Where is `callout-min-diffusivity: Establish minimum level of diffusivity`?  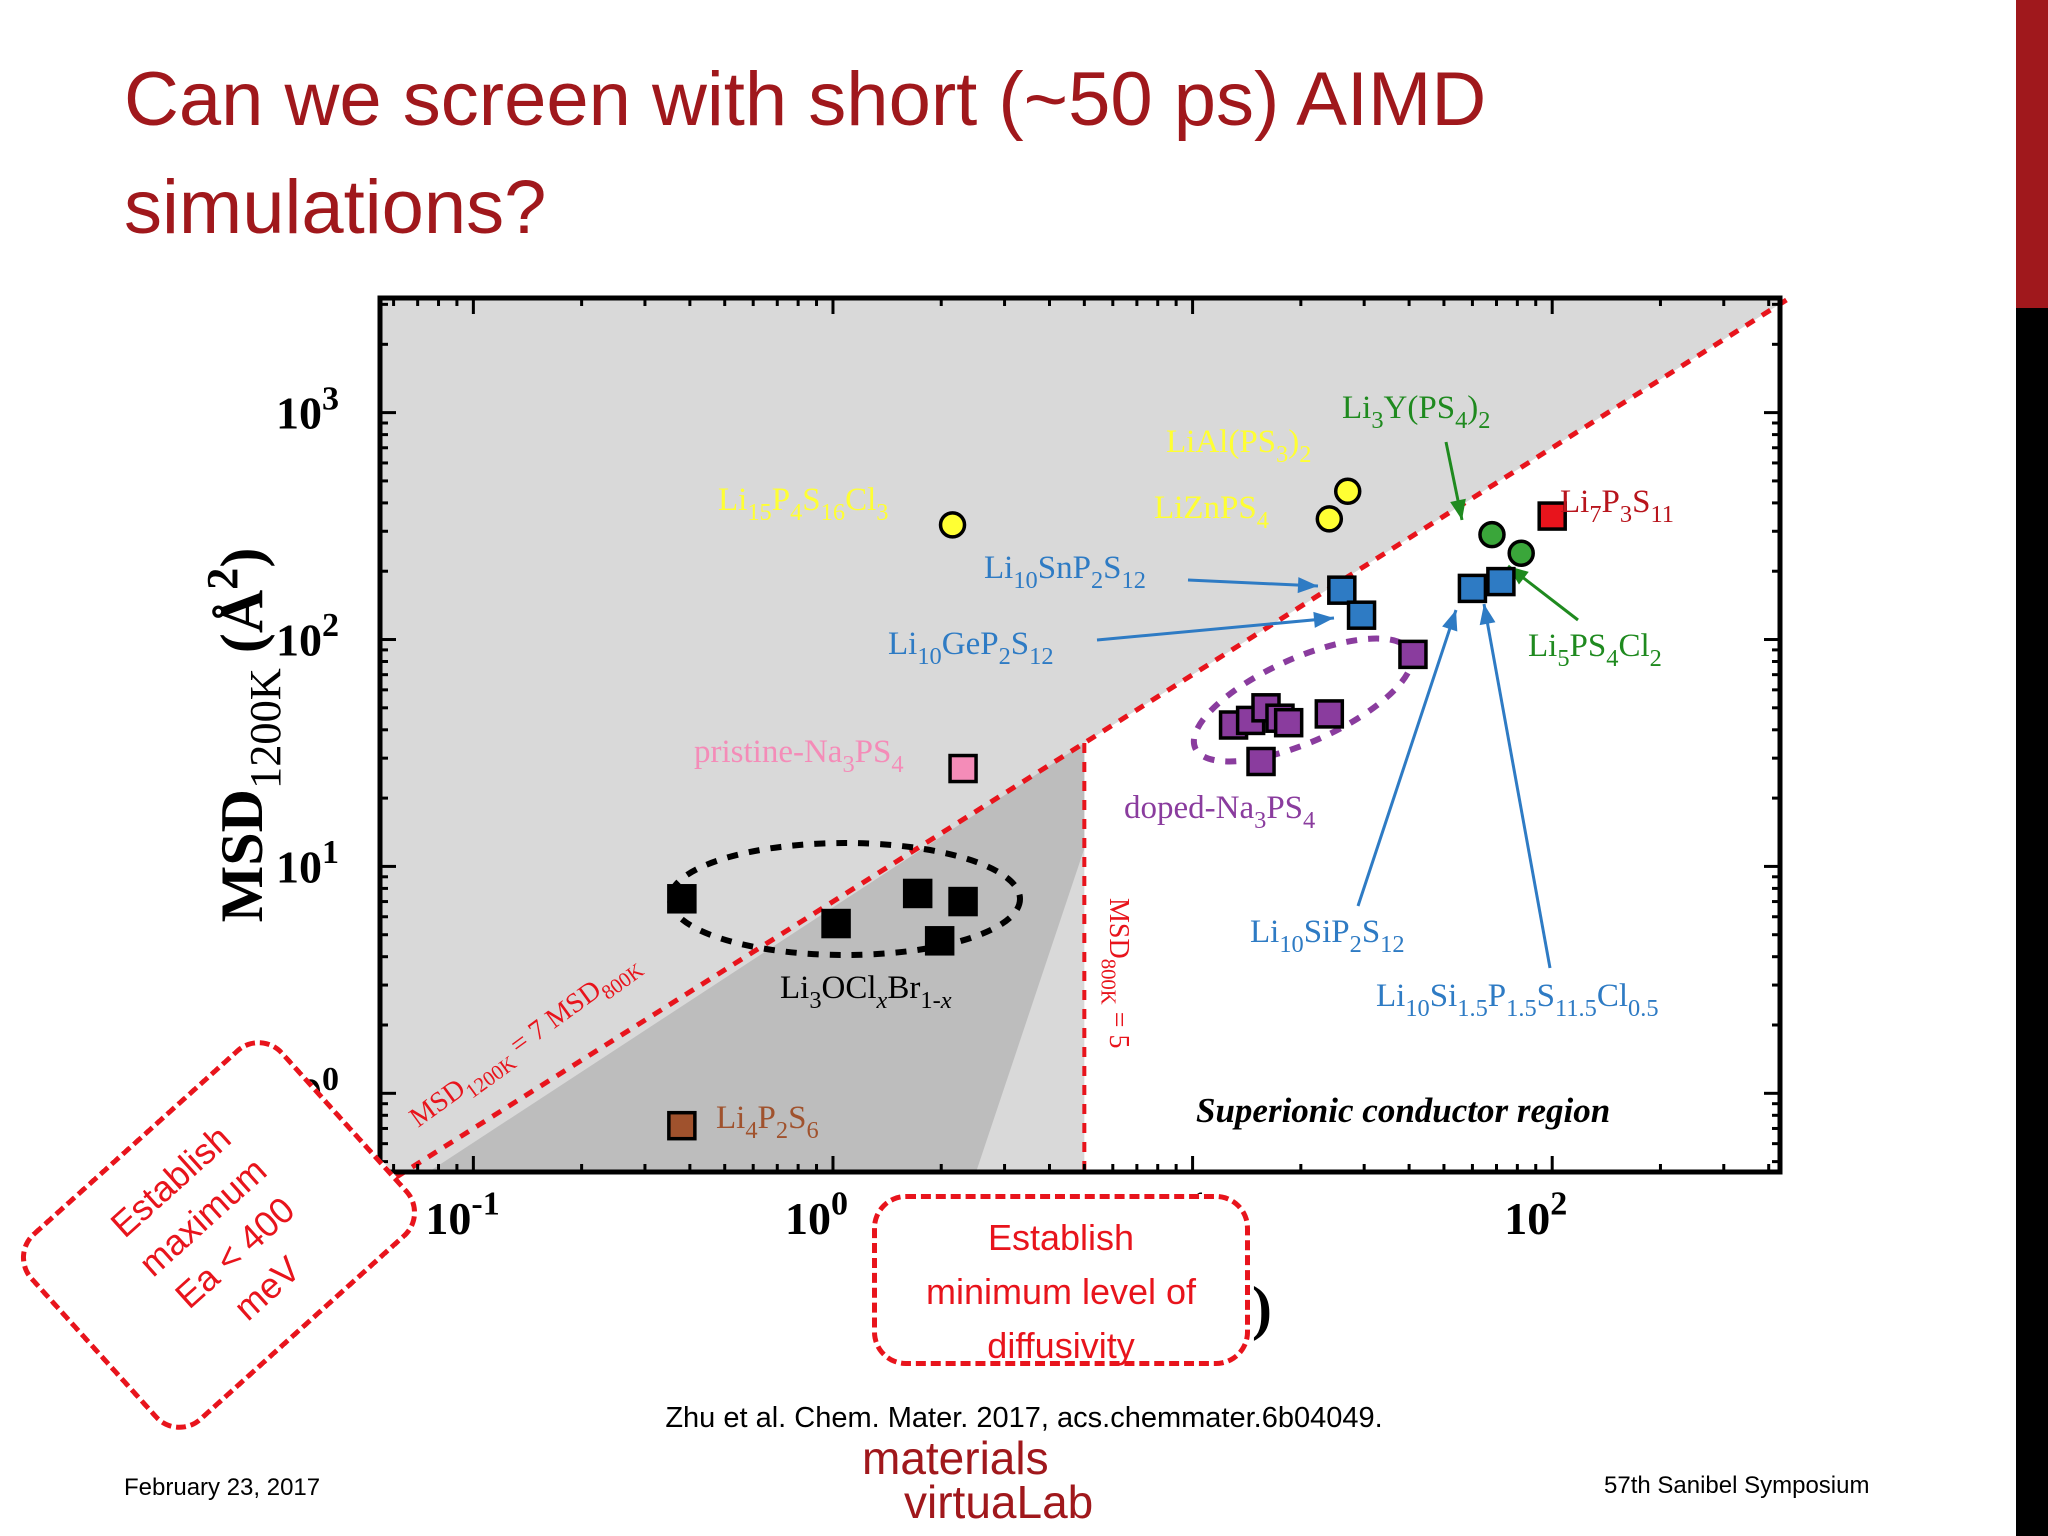
callout-min-diffusivity: Establish minimum level of diffusivity is located at coordinates (1061, 1280).